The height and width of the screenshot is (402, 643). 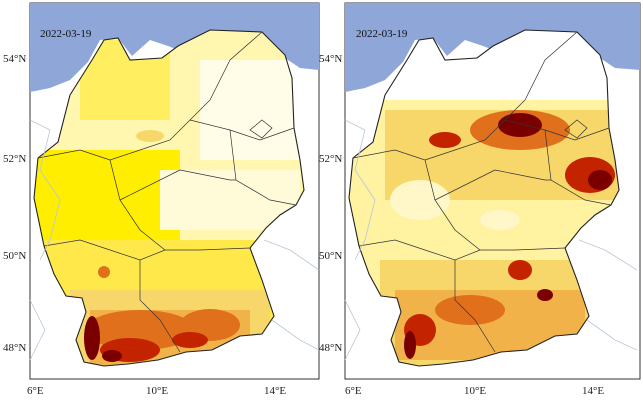 What do you see at coordinates (330, 348) in the screenshot?
I see `lat-label-48-right: 48°N` at bounding box center [330, 348].